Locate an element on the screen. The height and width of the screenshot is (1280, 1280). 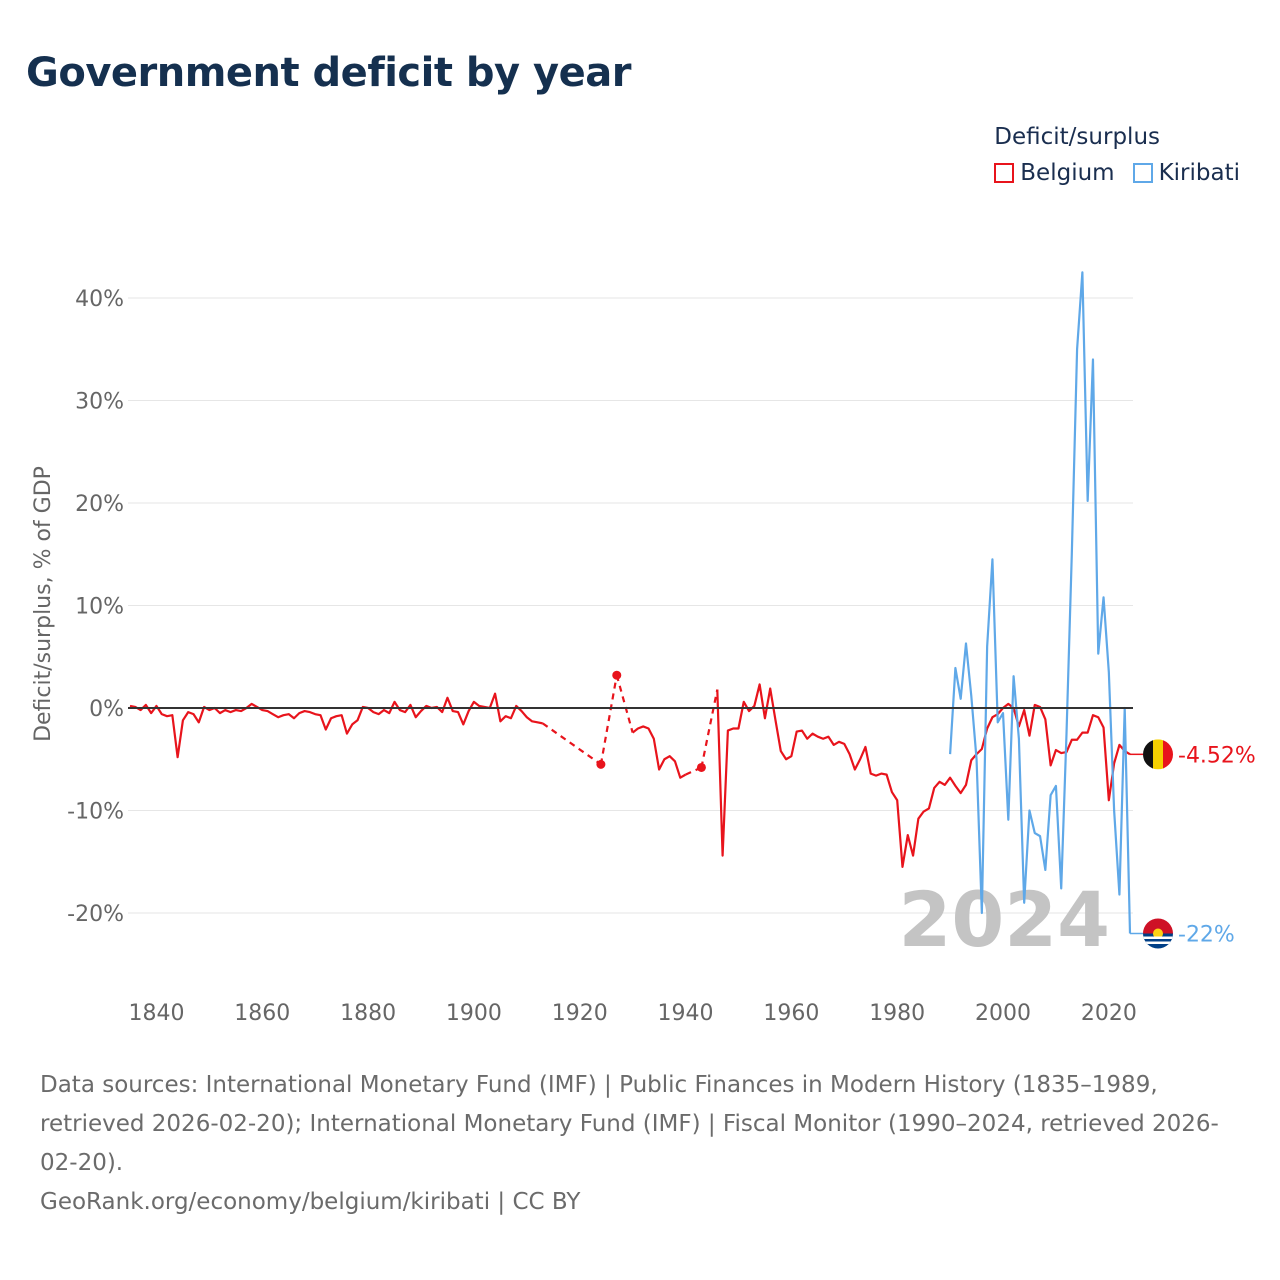
legend-title: Deficit/surplus is located at coordinates (1077, 137).